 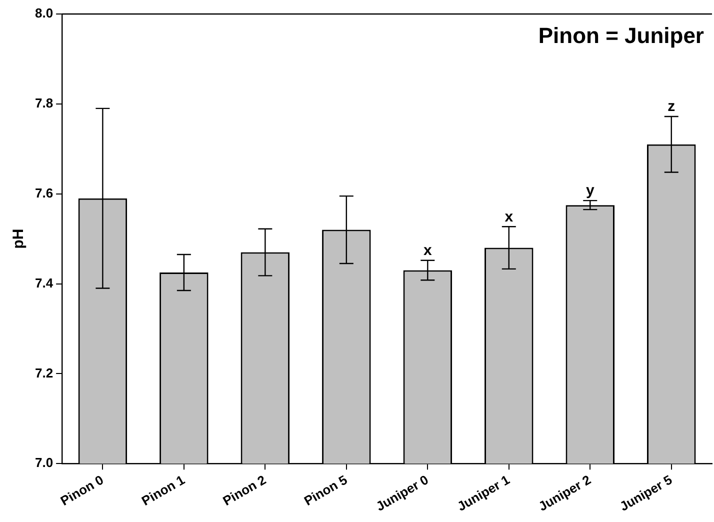 I want to click on y-tick-label: 7.4, so click(x=44, y=282).